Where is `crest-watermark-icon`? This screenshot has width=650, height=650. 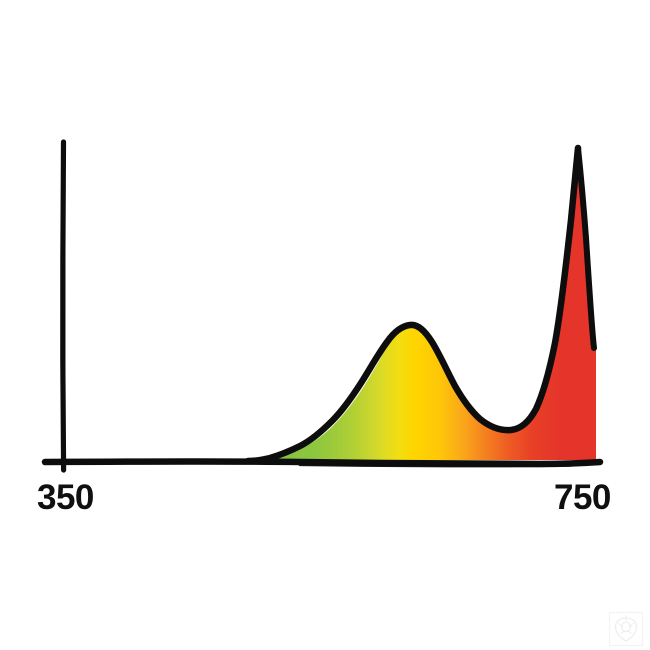 crest-watermark-icon is located at coordinates (626, 629).